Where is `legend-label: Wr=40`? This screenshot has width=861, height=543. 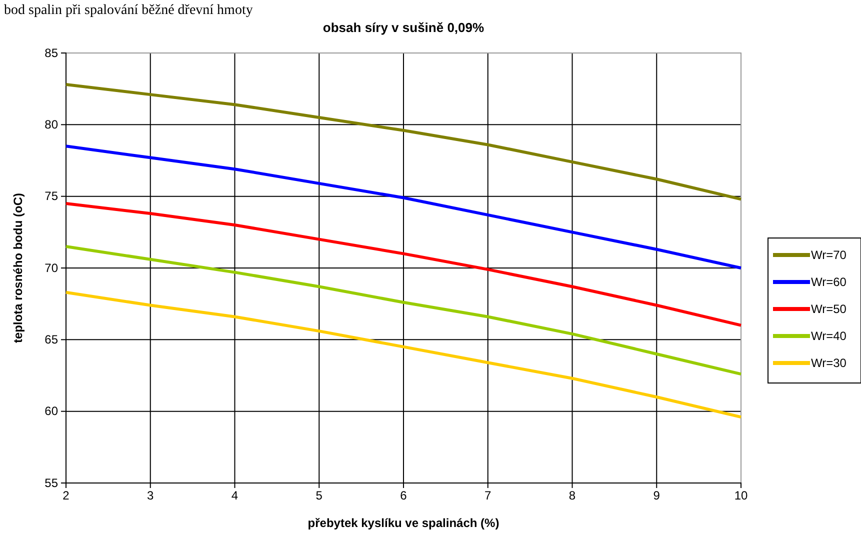 legend-label: Wr=40 is located at coordinates (829, 336).